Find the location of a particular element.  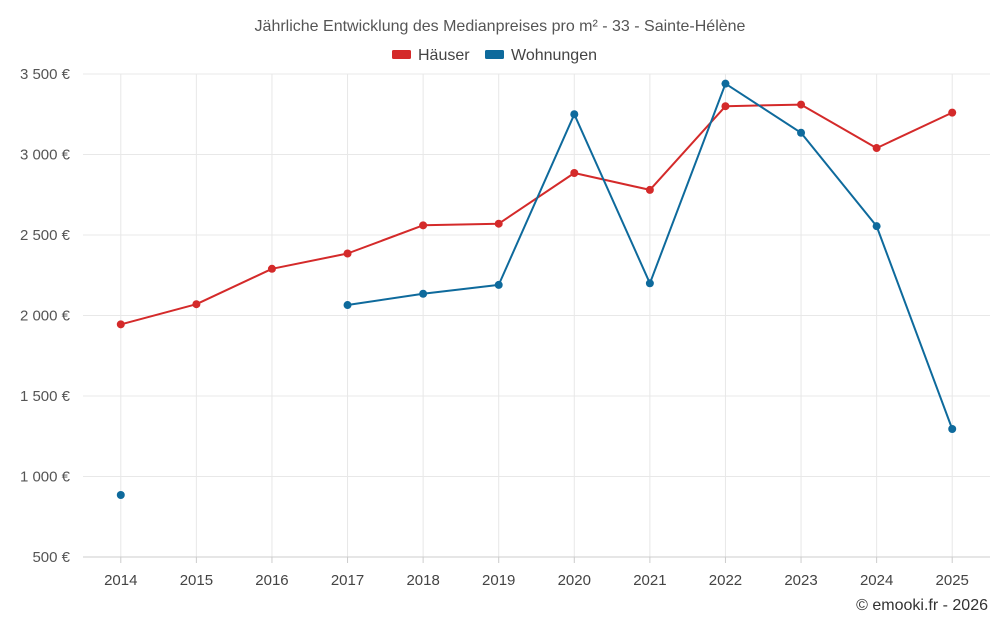

x-tick-label: 2015 is located at coordinates (196, 580).